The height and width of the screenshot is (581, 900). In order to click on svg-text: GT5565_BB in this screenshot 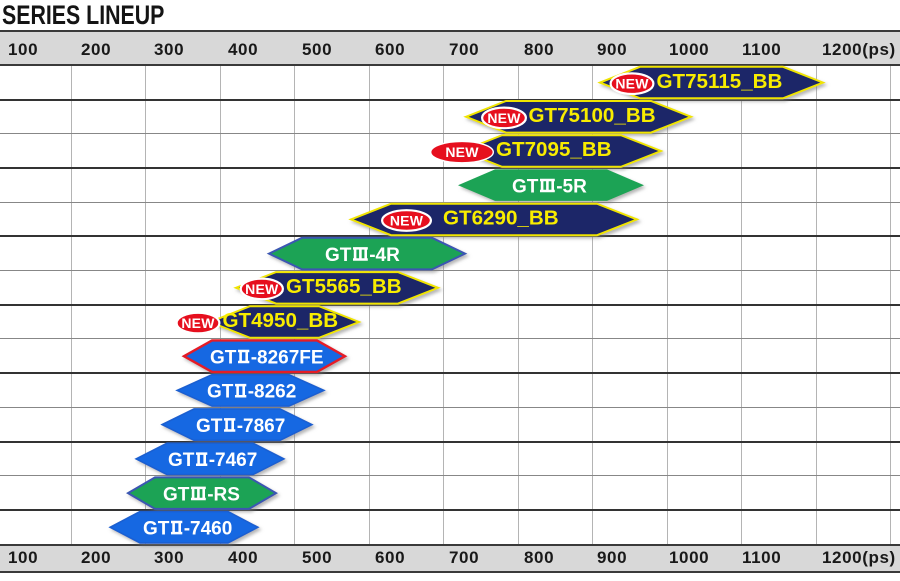, I will do `click(344, 286)`.